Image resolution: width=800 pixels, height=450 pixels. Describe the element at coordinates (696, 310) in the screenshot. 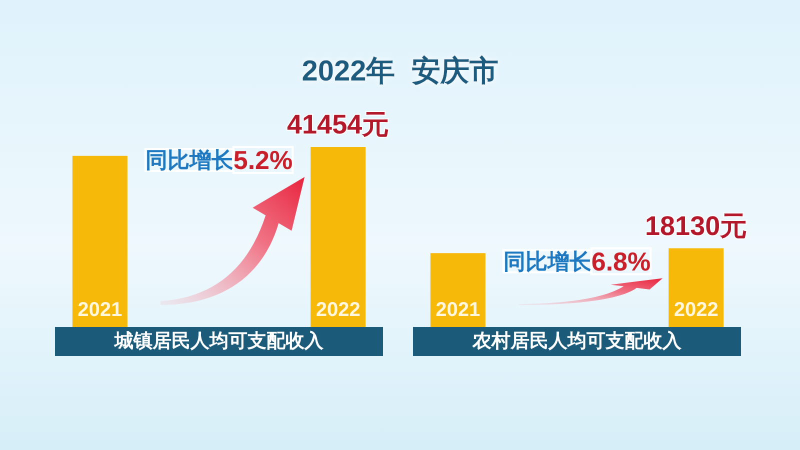

I see `text: 2022` at that location.